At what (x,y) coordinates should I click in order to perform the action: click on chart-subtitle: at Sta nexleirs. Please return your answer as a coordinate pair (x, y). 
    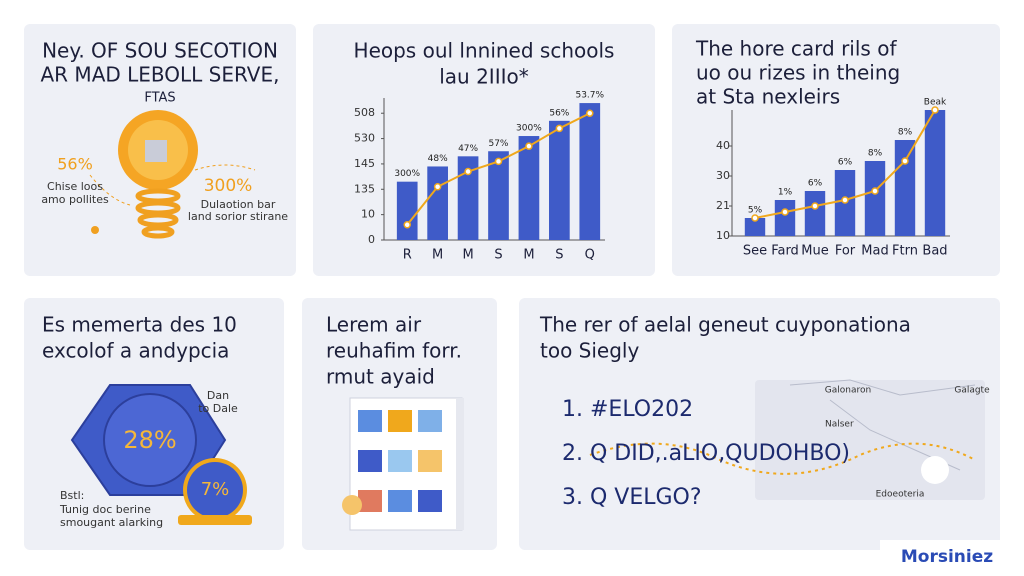
    Looking at the image, I should click on (768, 97).